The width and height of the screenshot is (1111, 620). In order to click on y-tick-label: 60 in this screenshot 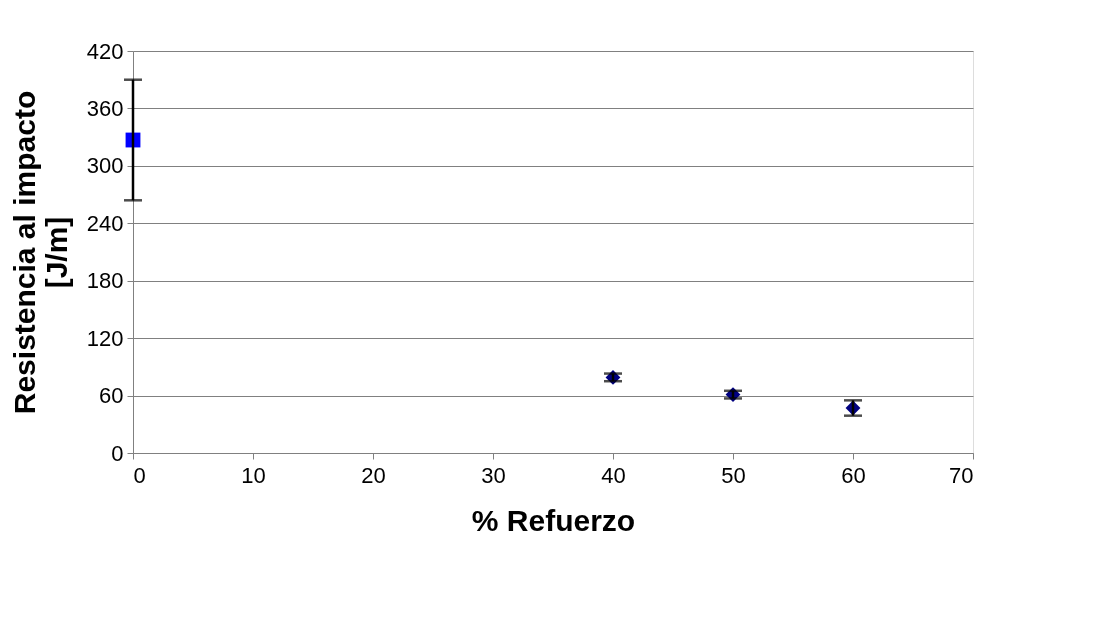, I will do `click(111, 396)`.